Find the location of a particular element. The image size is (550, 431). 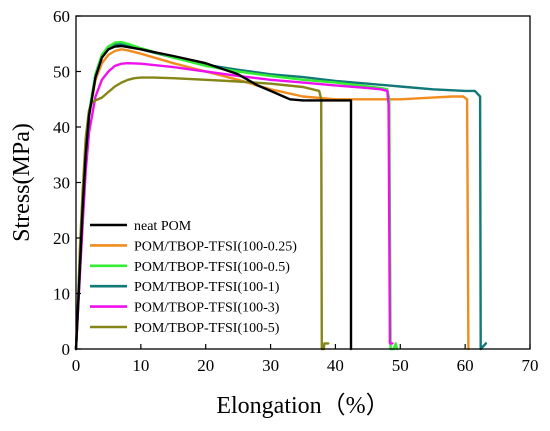

legend-label-6: POM/TBOP-TFSI(100-5) is located at coordinates (207, 328).